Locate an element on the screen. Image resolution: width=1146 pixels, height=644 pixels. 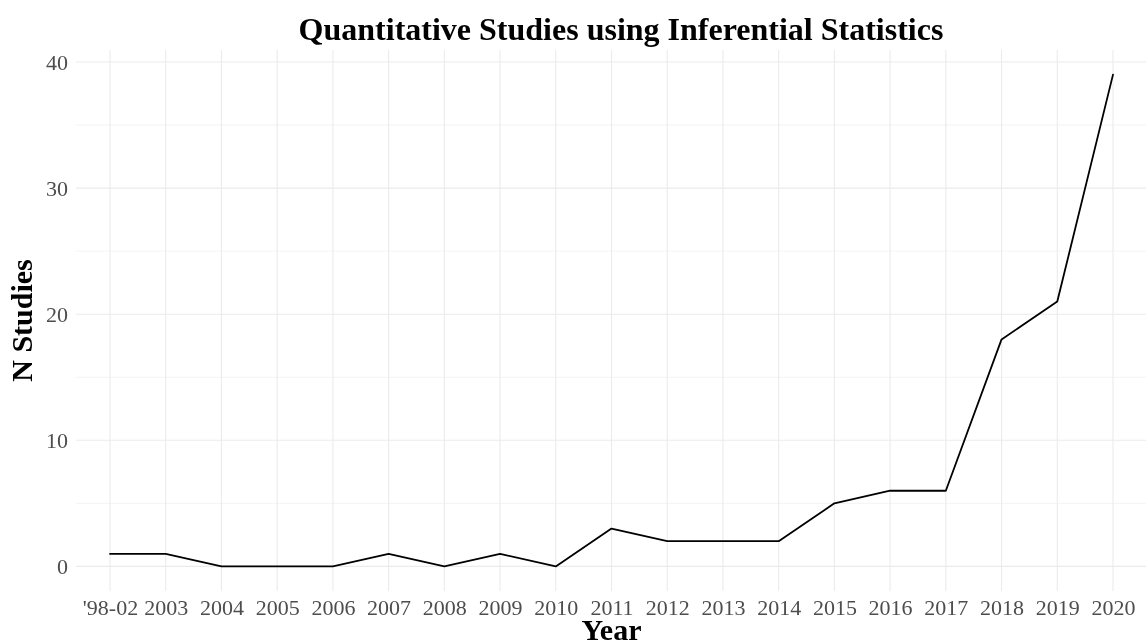
x-tick-label: 2013 is located at coordinates (723, 607).